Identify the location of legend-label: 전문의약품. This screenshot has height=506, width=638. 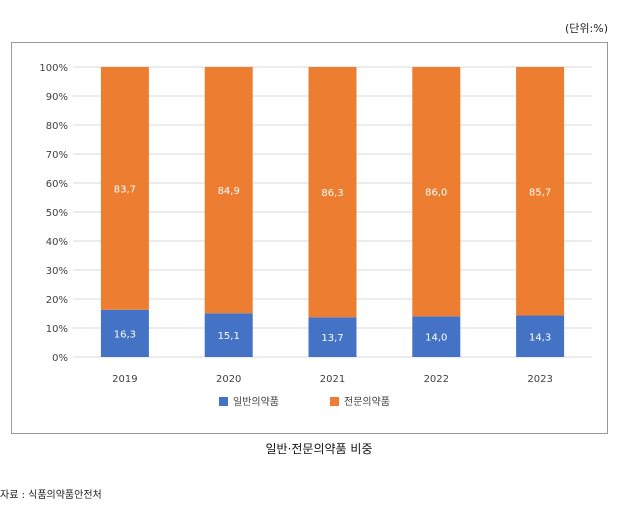
(367, 402).